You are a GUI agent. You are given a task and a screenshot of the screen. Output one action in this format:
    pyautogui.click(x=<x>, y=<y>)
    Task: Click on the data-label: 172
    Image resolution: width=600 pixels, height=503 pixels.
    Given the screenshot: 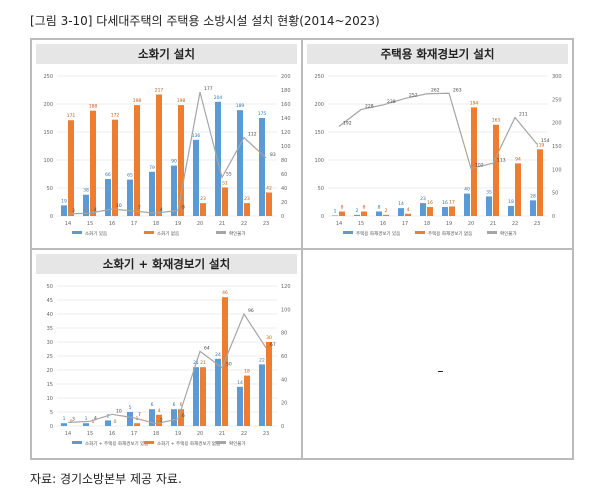 What is the action you would take?
    pyautogui.click(x=115, y=116)
    